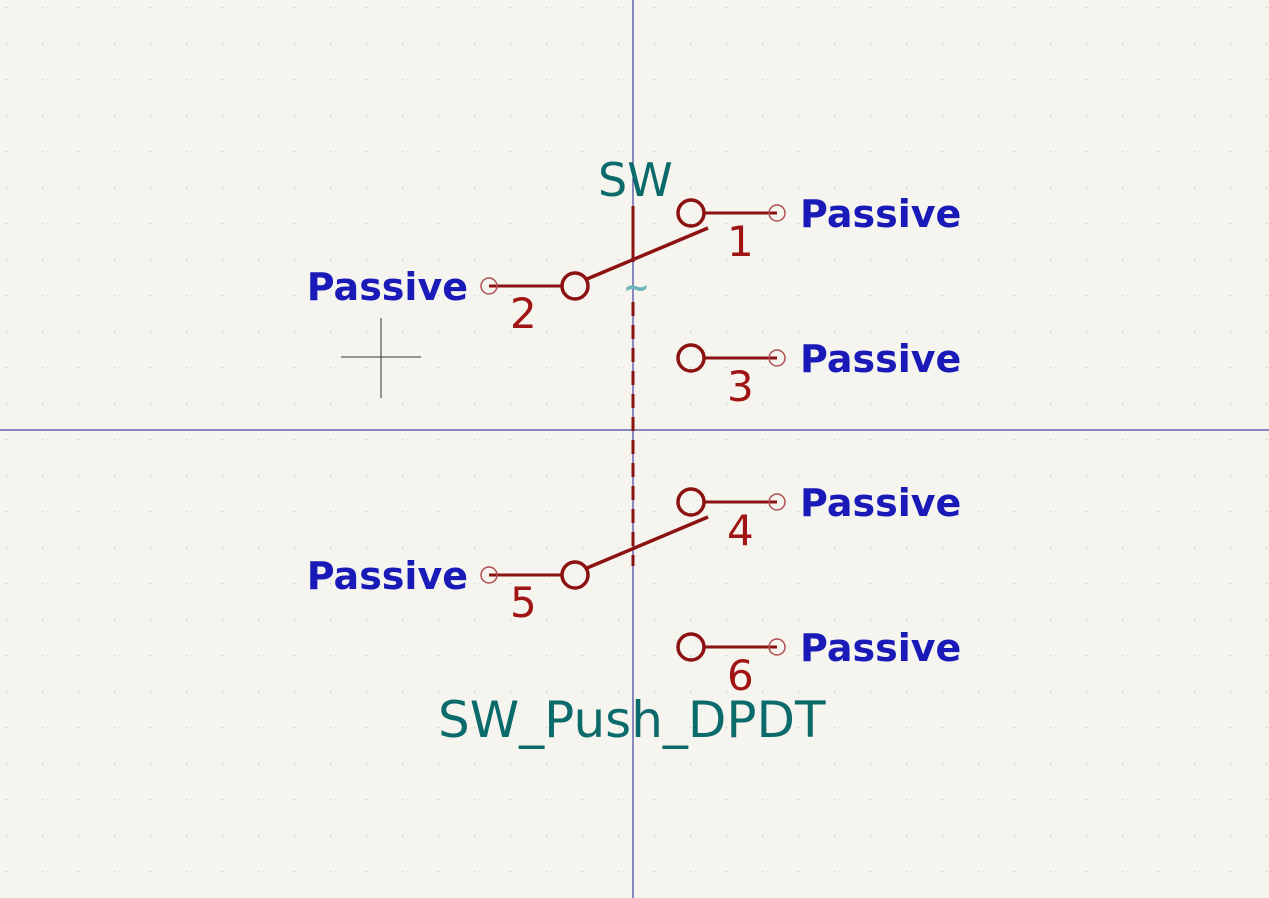 Image resolution: width=1269 pixels, height=898 pixels. I want to click on switch-arm-top, so click(647, 253).